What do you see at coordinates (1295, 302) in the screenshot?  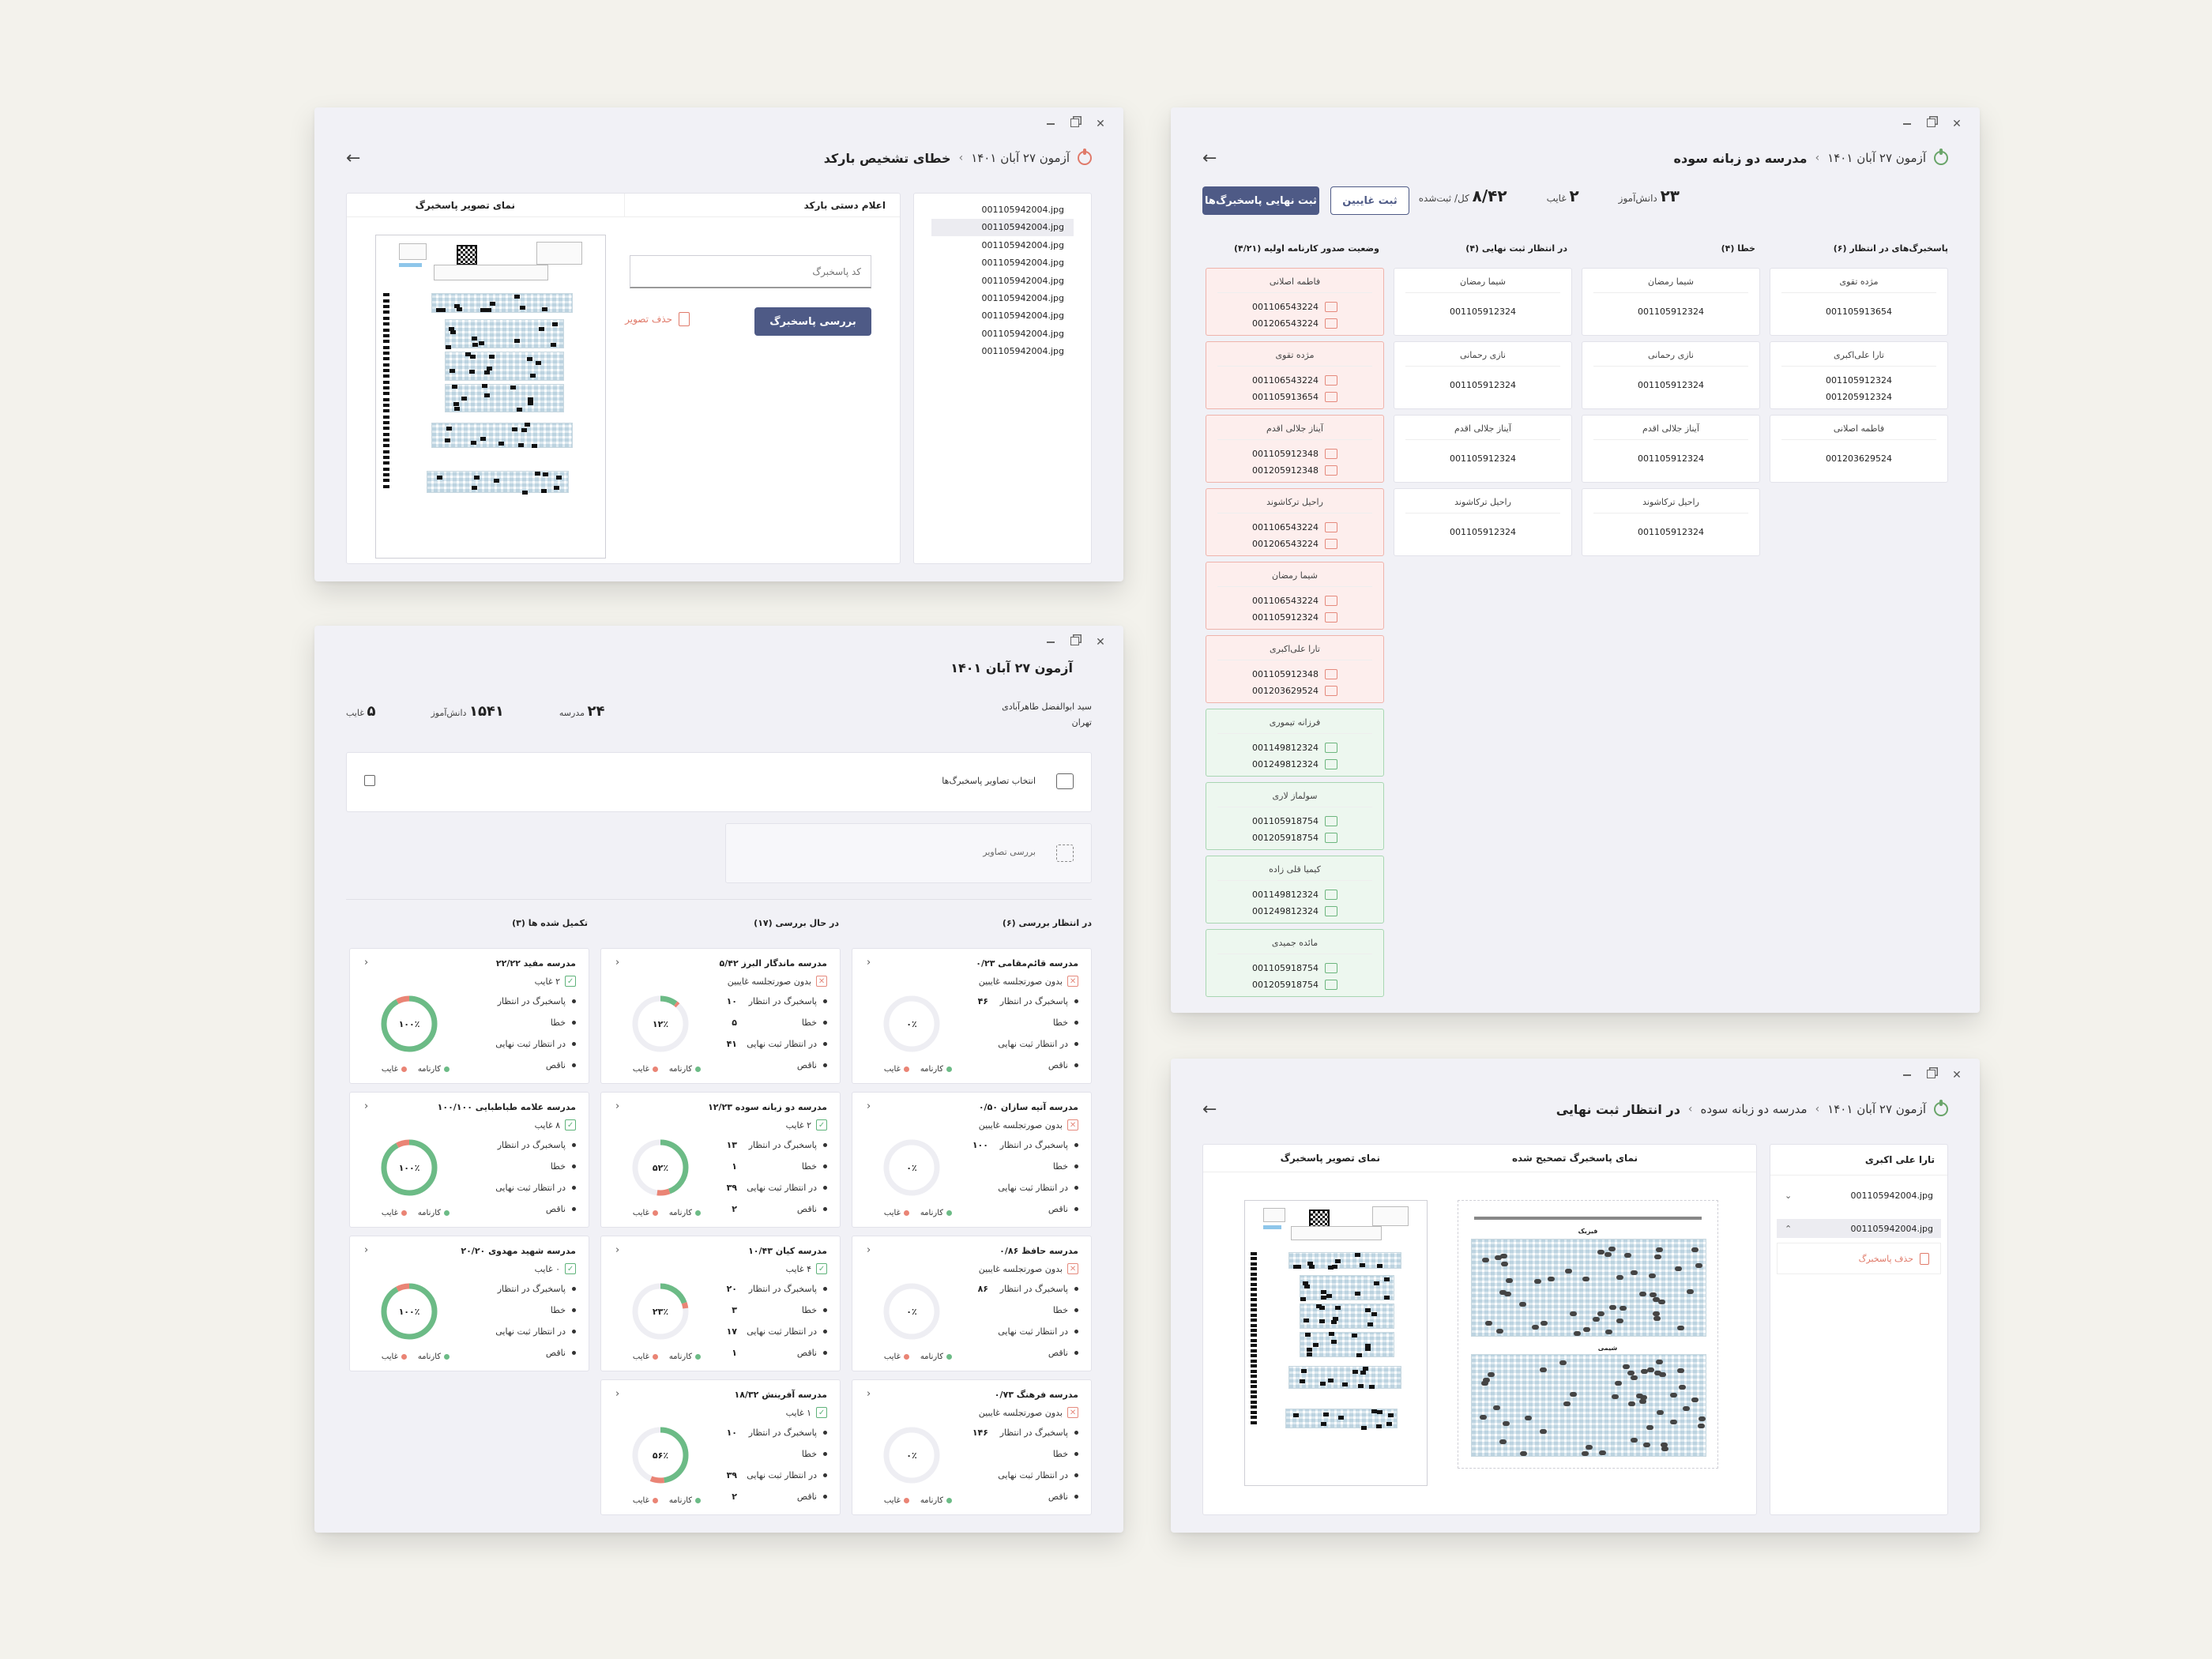 I see `sheet-card: فاطمه اصلانی 001106543224 001206543224` at bounding box center [1295, 302].